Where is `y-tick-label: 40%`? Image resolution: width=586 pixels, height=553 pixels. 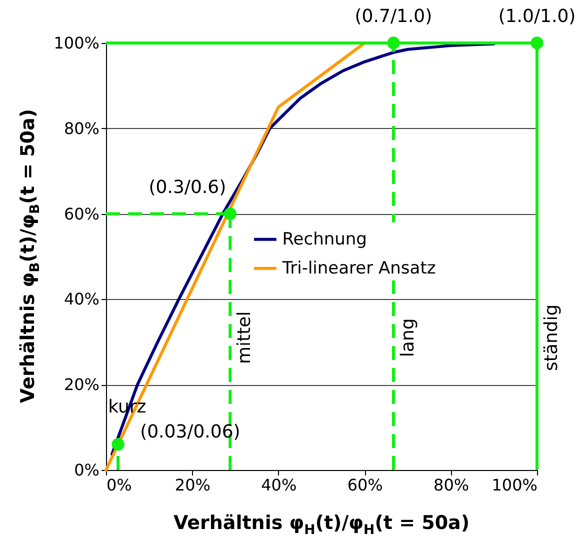
y-tick-label: 40% is located at coordinates (82, 299).